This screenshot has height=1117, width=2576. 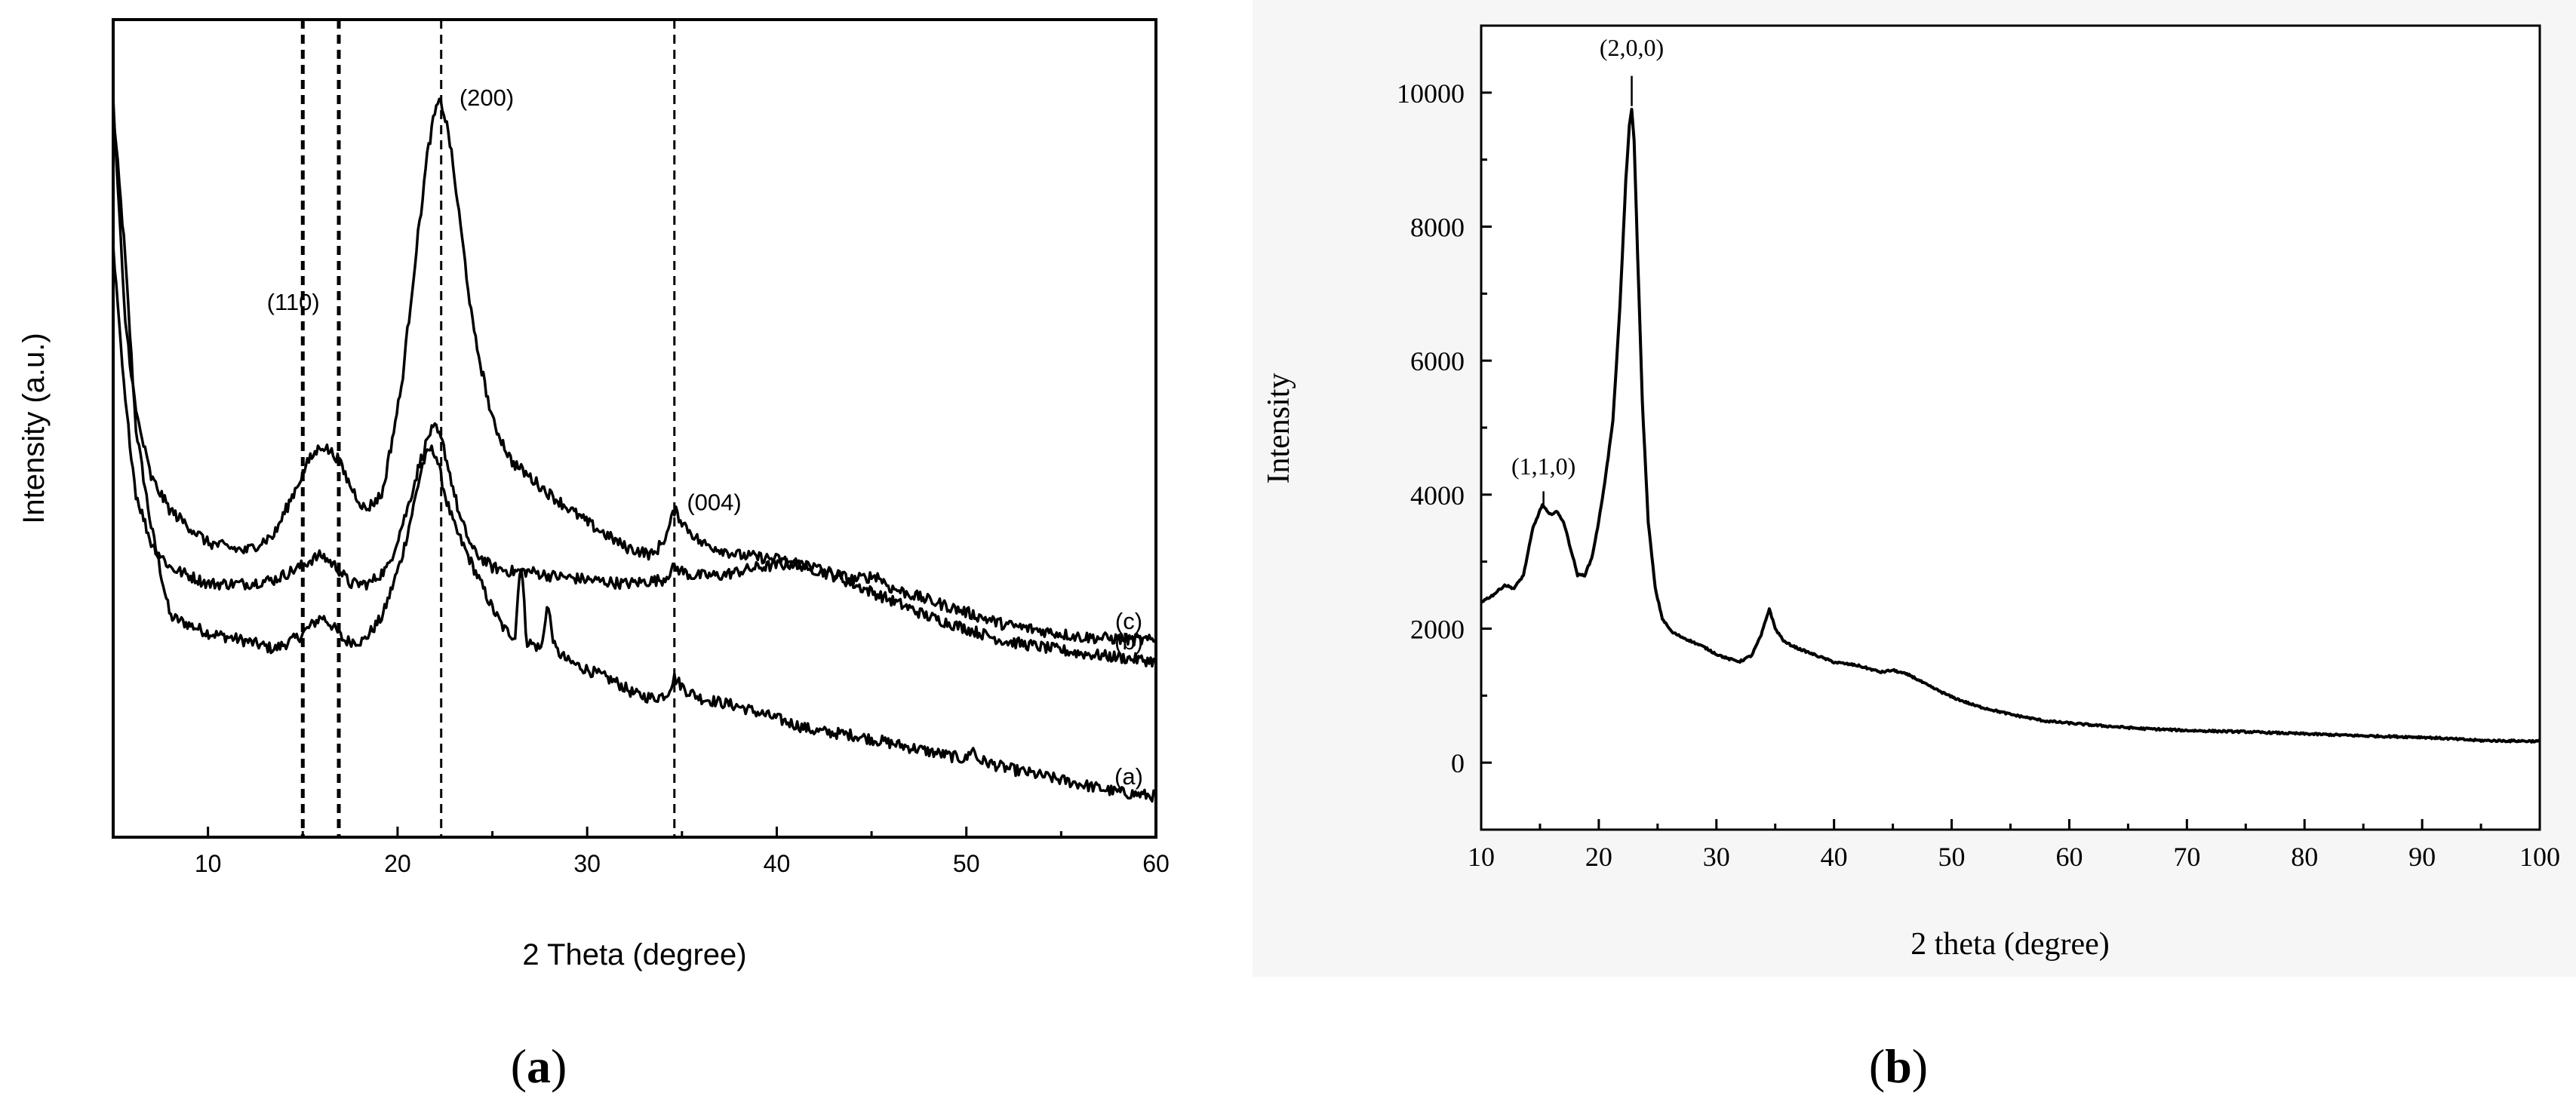 What do you see at coordinates (1587, 271) in the screenshot?
I see `b-peak-labels: (1,1,0) (2,0,0)` at bounding box center [1587, 271].